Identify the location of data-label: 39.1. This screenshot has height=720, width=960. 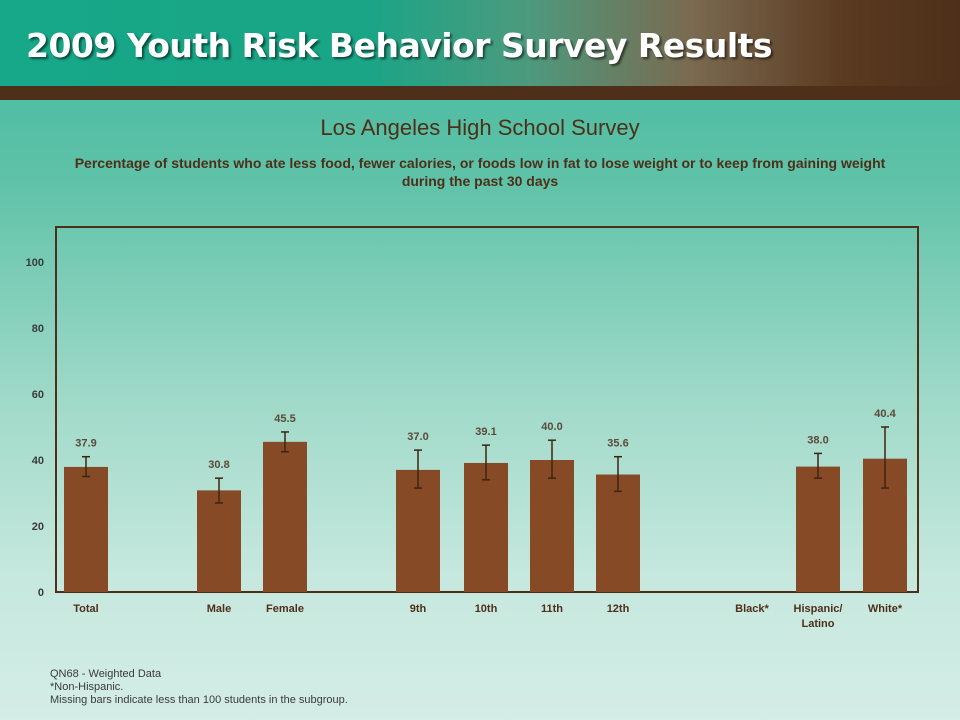
(485, 432).